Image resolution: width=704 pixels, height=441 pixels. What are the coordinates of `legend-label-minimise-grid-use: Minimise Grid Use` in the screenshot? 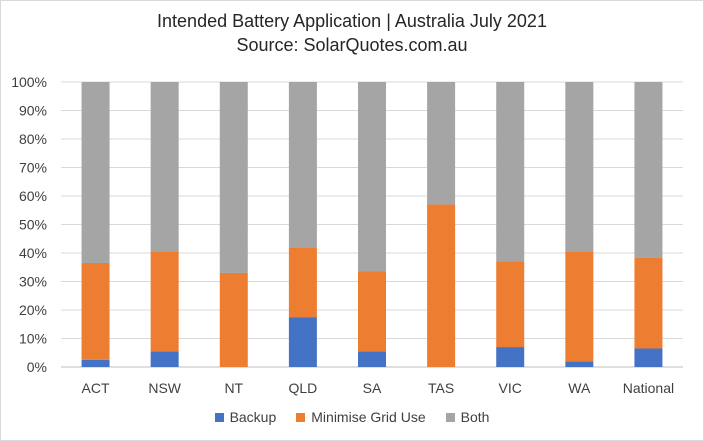 It's located at (368, 417).